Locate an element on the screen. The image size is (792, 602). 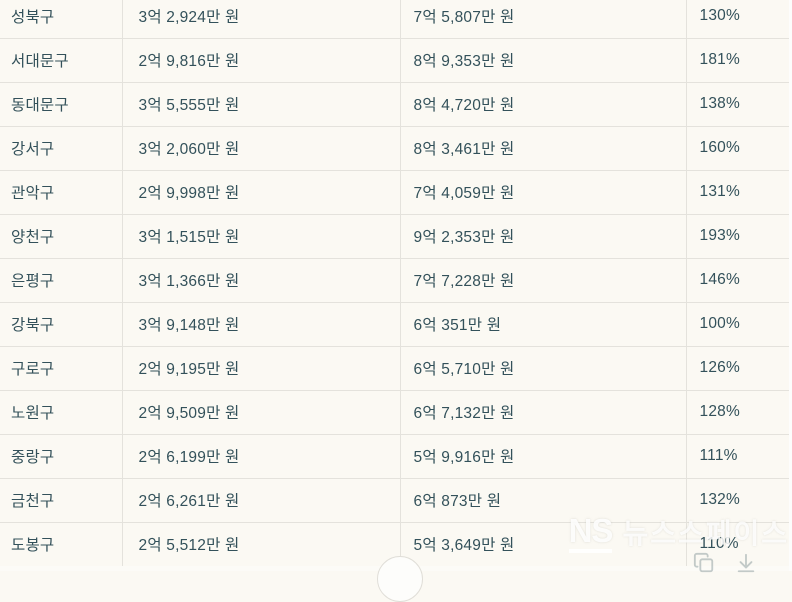
cell-ratio: 146% is located at coordinates (738, 280).